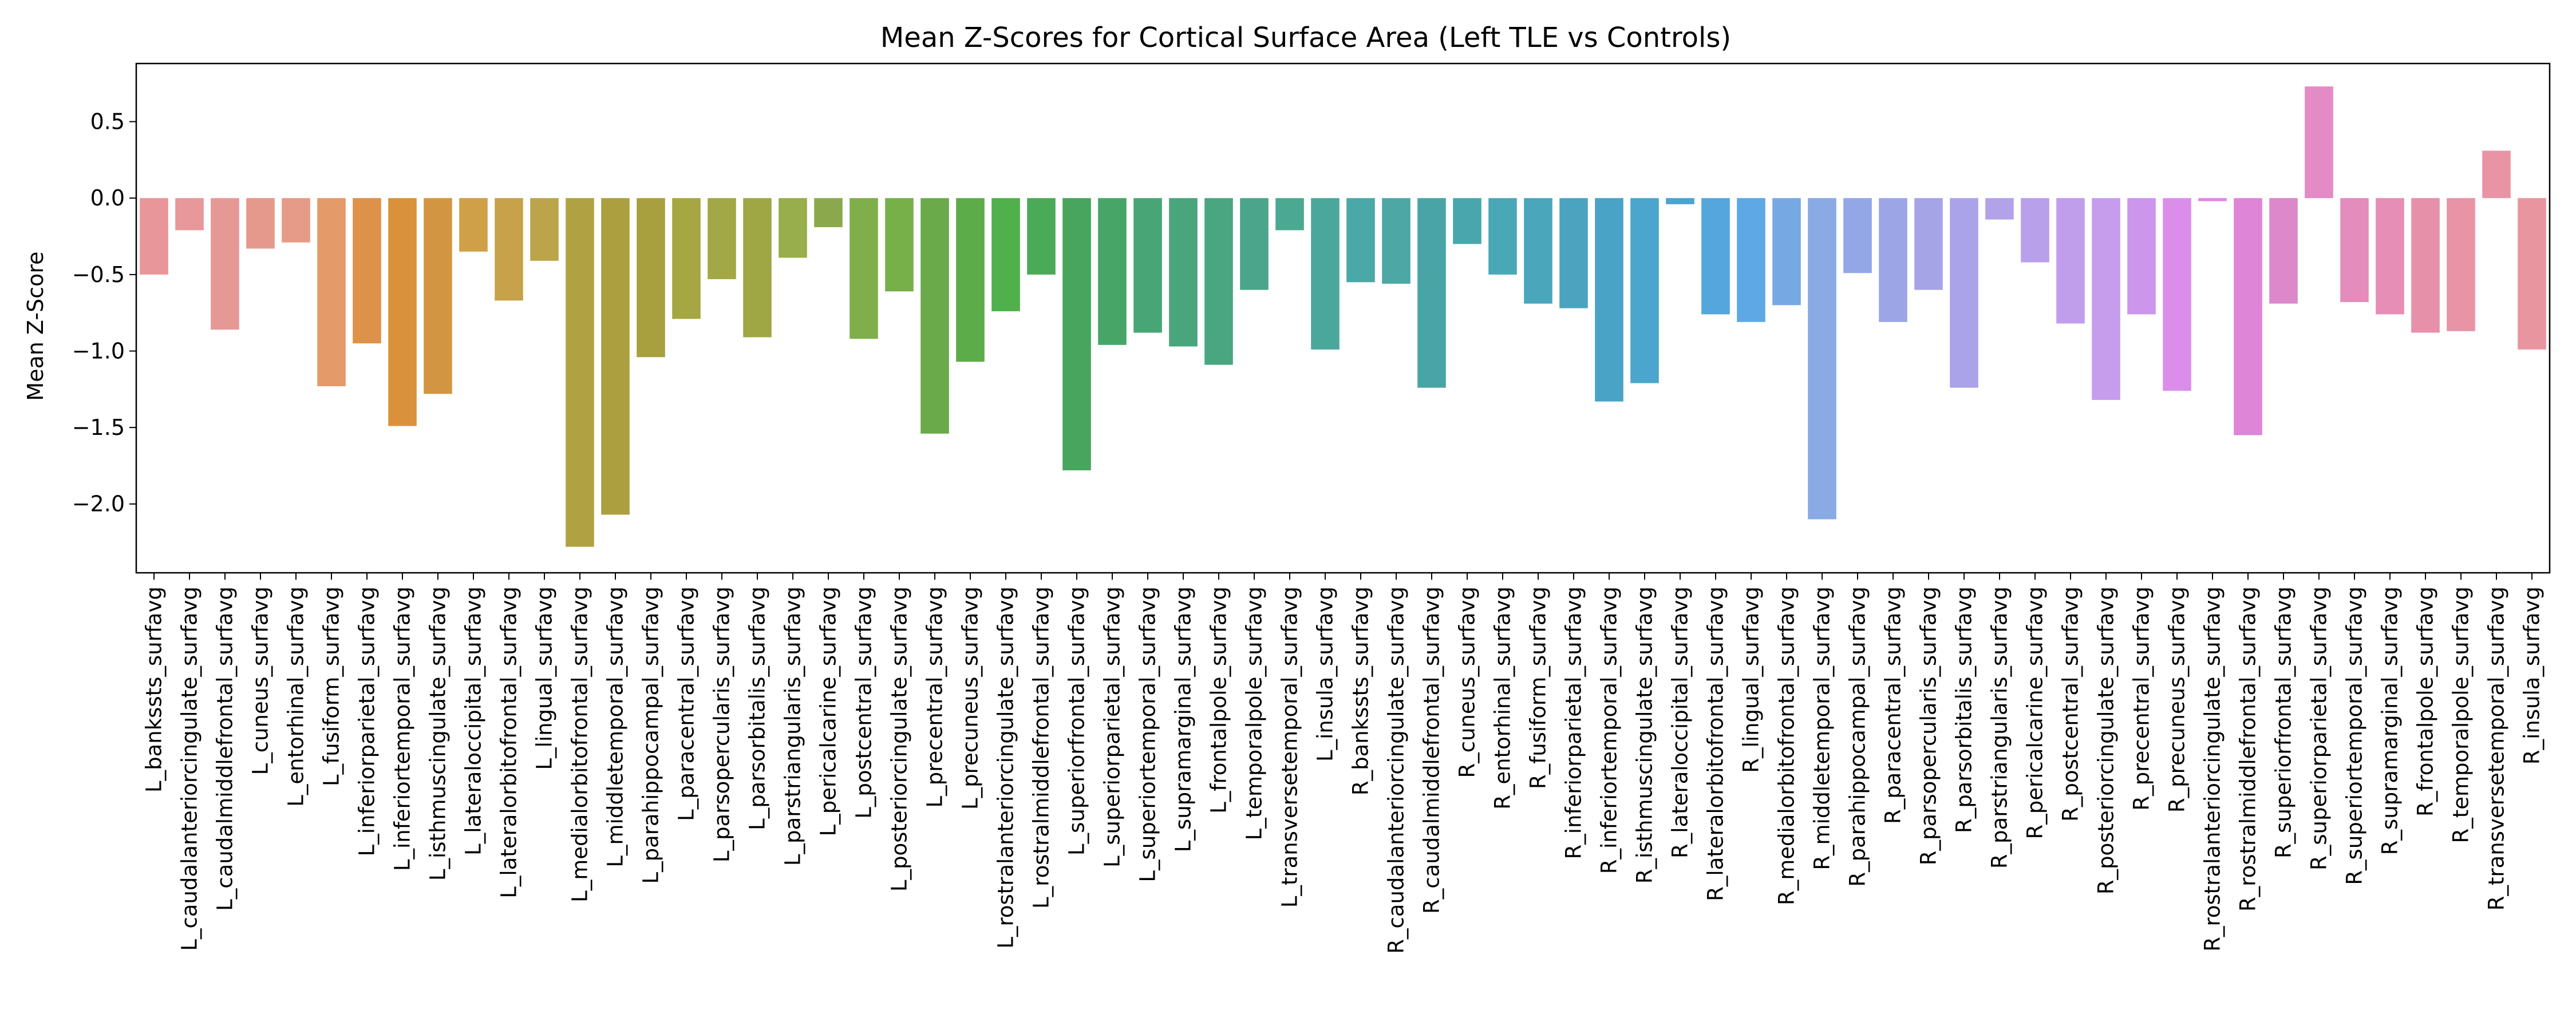 This screenshot has height=1030, width=2576. What do you see at coordinates (1858, 737) in the screenshot?
I see `x-tick-label: R_parahippocampal_surfavg` at bounding box center [1858, 737].